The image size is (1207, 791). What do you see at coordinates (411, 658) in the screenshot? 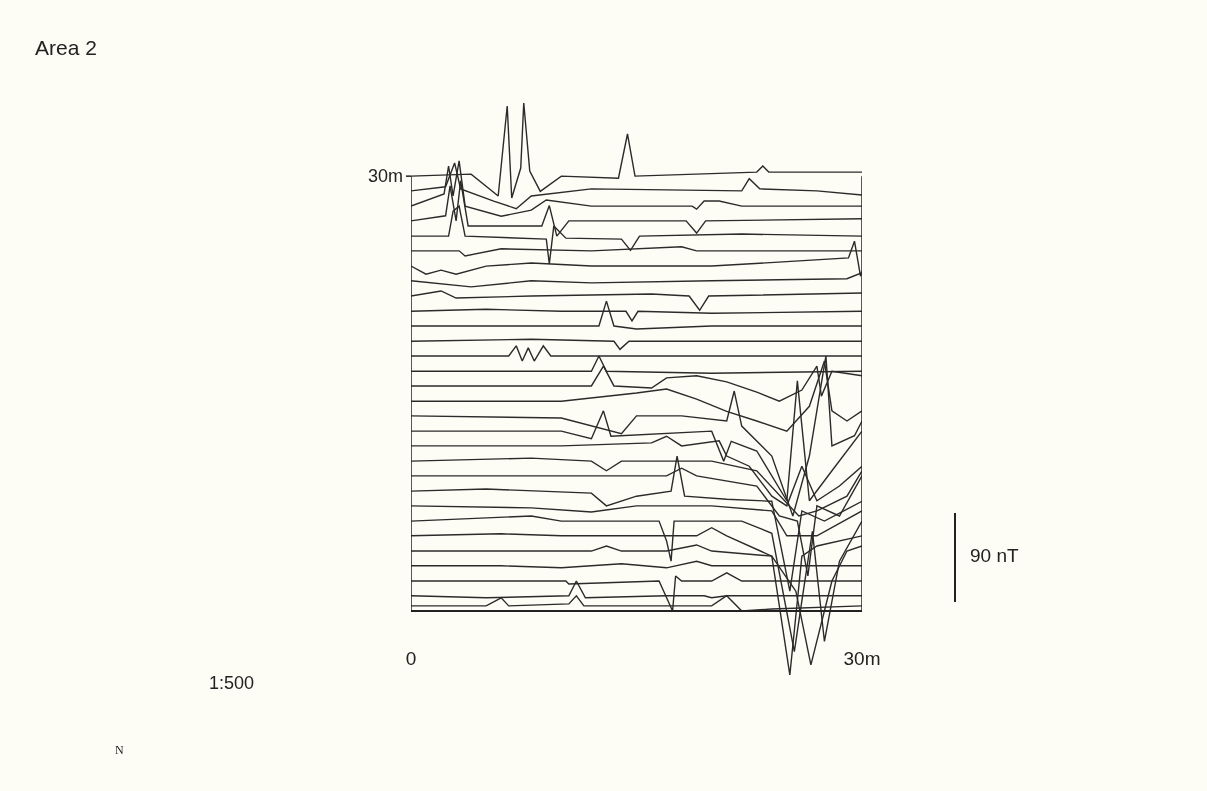
I see `x-tick-label: 0` at bounding box center [411, 658].